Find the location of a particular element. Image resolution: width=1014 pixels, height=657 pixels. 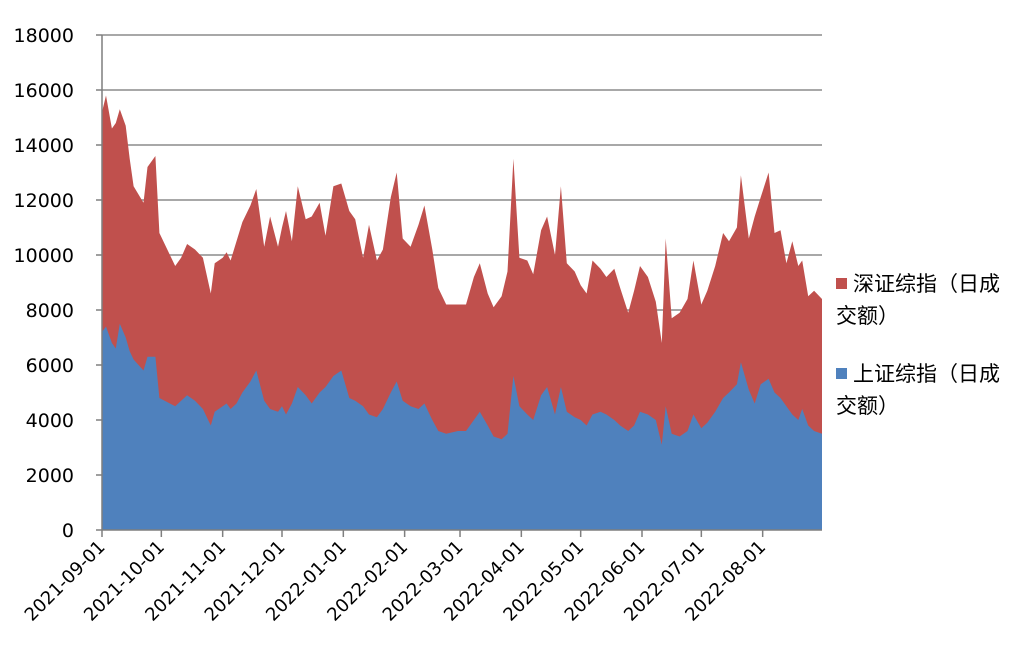

y-tick-label: 12000 is located at coordinates (44, 201).